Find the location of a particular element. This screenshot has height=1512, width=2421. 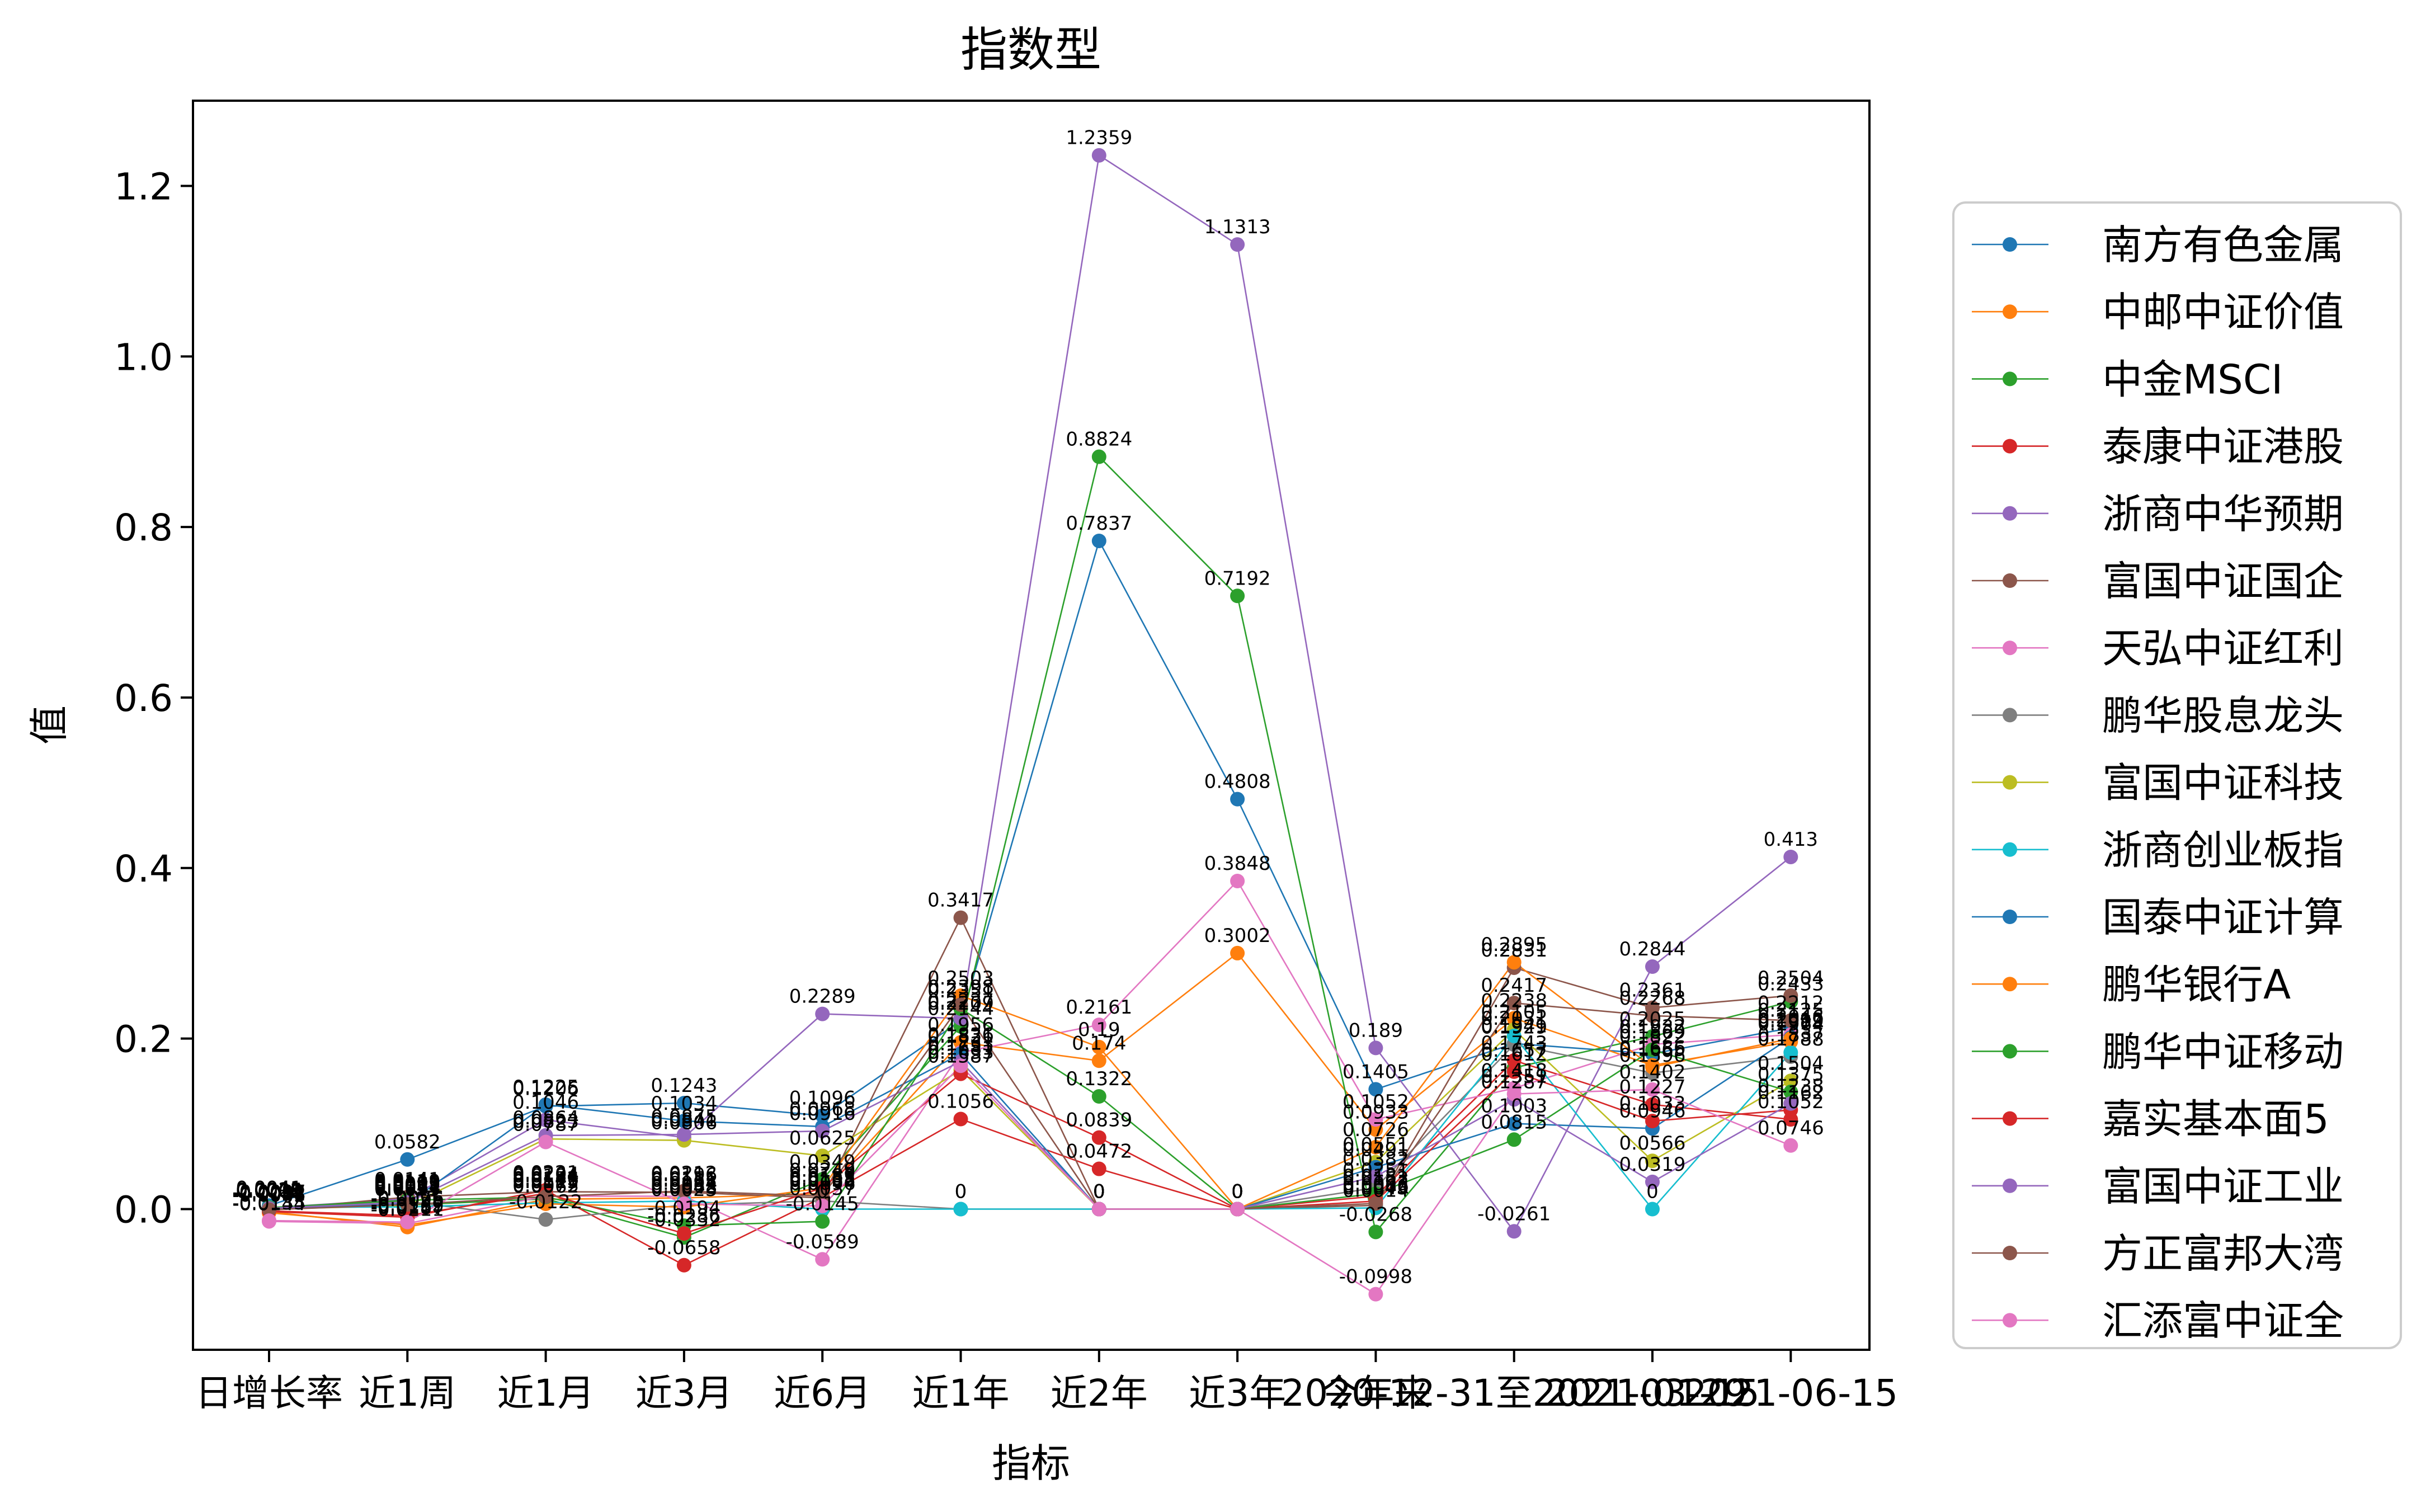

data-label: 0.0841 is located at coordinates (684, 1120).